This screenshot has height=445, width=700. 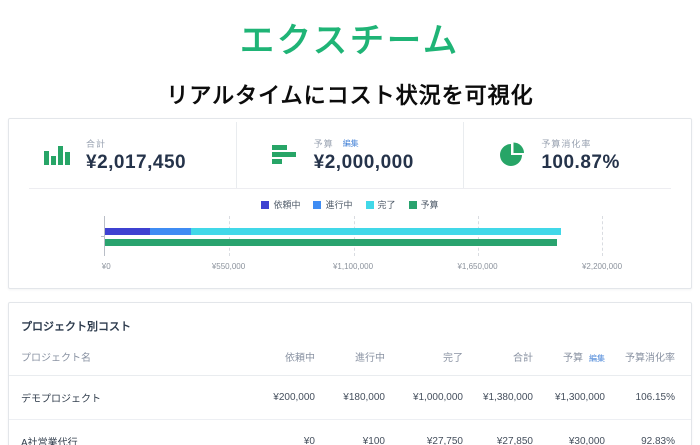 I want to click on chart-legend: 依頼中 進行中 完了 予算, so click(x=350, y=204).